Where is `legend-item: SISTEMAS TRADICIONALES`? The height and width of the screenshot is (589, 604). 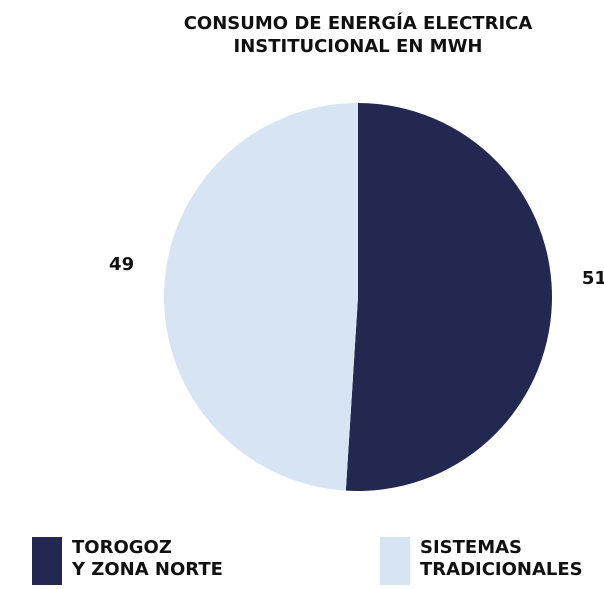 legend-item: SISTEMAS TRADICIONALES is located at coordinates (481, 561).